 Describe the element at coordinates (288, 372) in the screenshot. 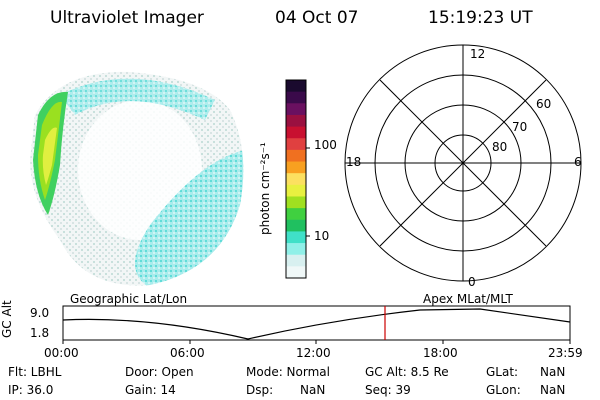

I see `mode-info: Mode: Normal` at that location.